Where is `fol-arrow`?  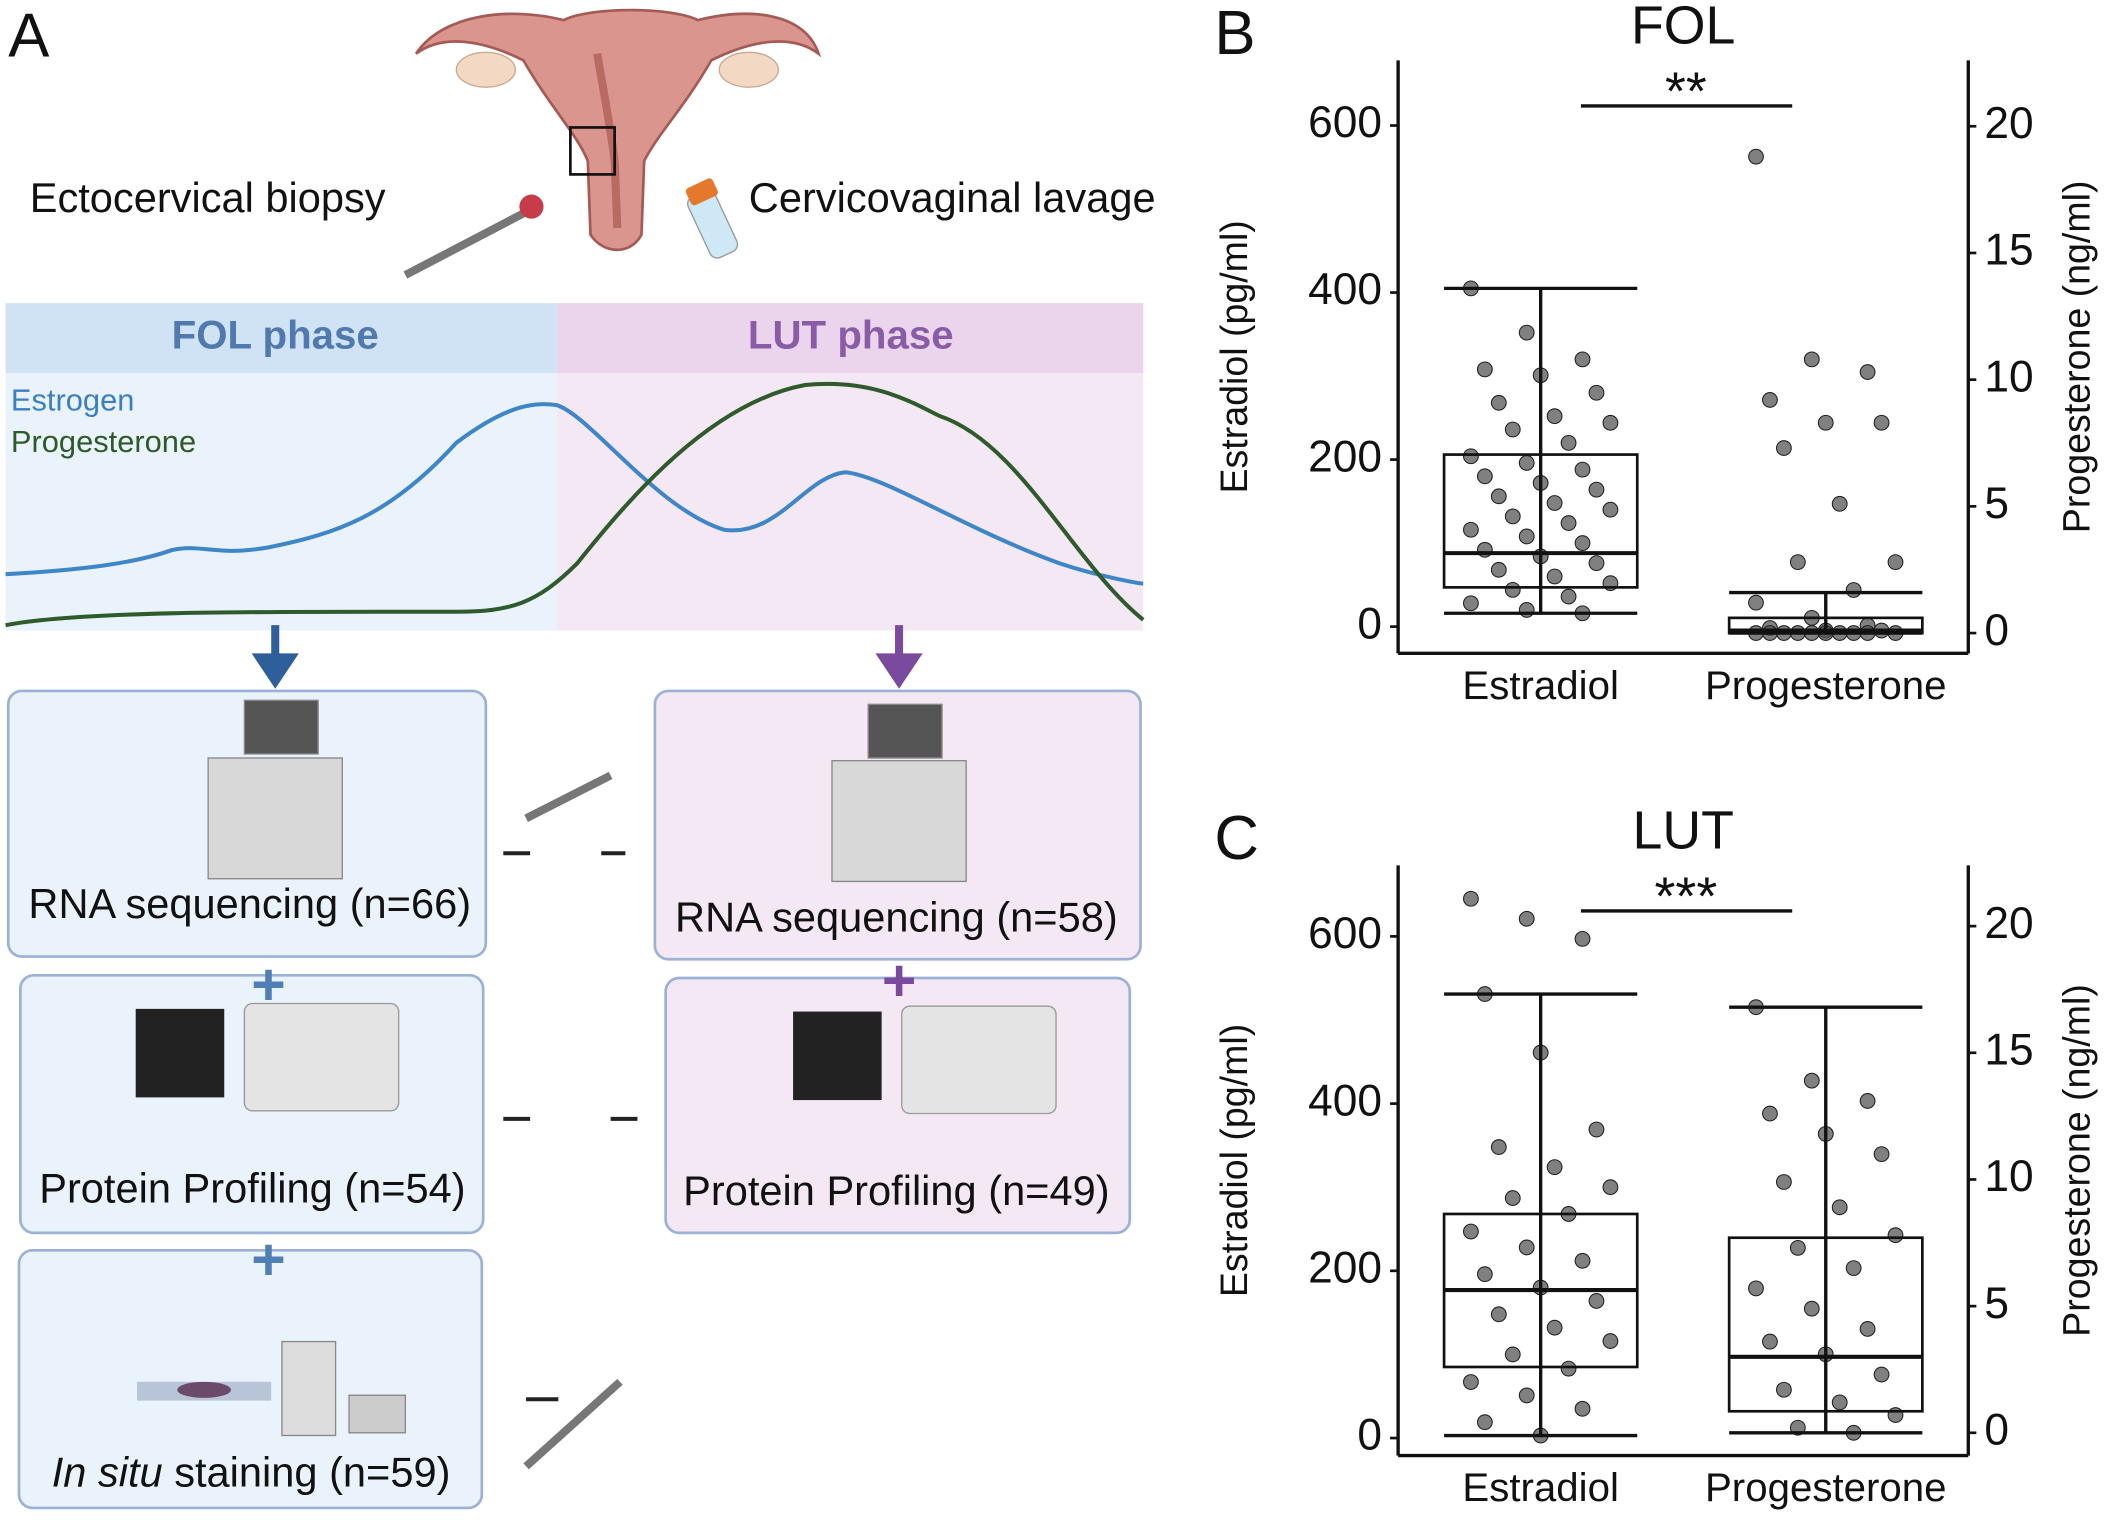
fol-arrow is located at coordinates (275, 657).